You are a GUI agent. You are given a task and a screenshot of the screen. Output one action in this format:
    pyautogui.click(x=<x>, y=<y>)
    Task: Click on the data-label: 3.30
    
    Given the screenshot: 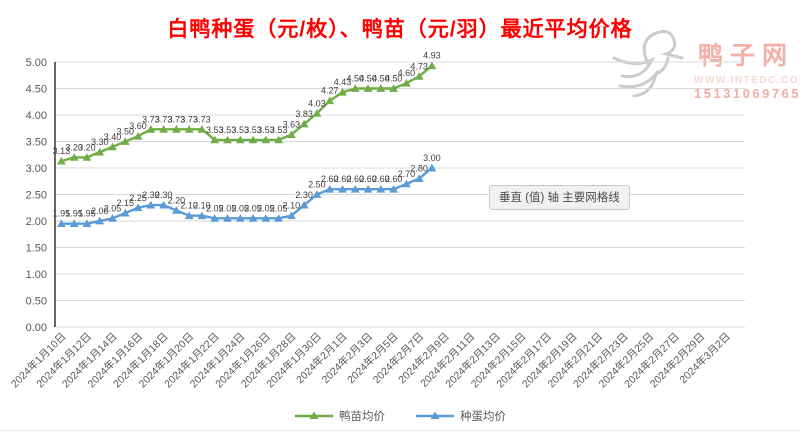 What is the action you would take?
    pyautogui.click(x=100, y=142)
    